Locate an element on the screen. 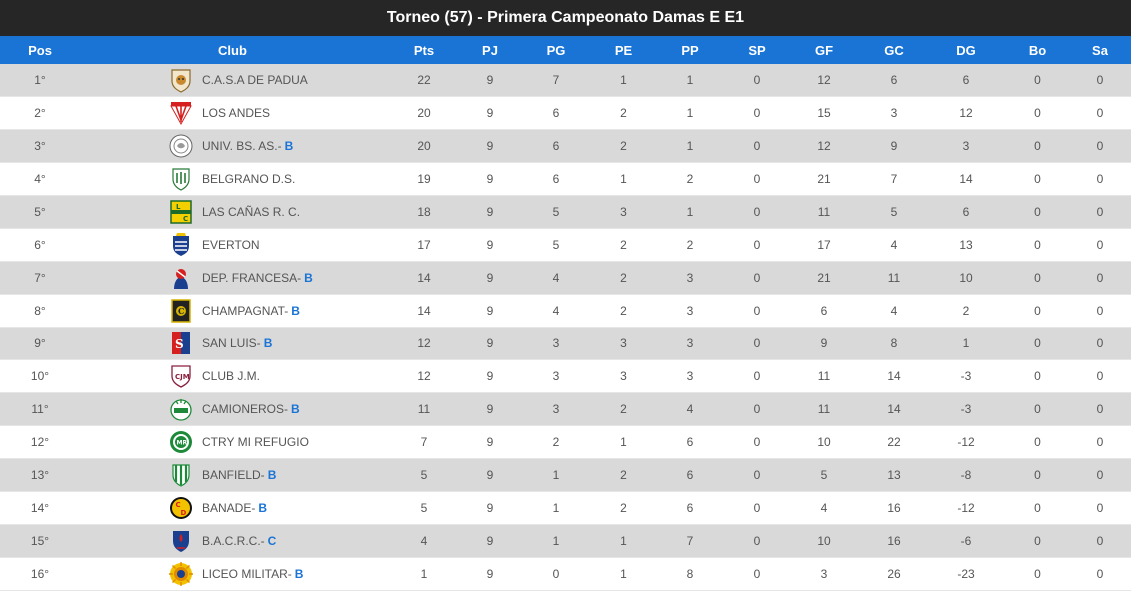  table-row: 13° BANFIELD- B 5 9 1 2 6 0 5 13 -8 0 0 is located at coordinates (565, 475).